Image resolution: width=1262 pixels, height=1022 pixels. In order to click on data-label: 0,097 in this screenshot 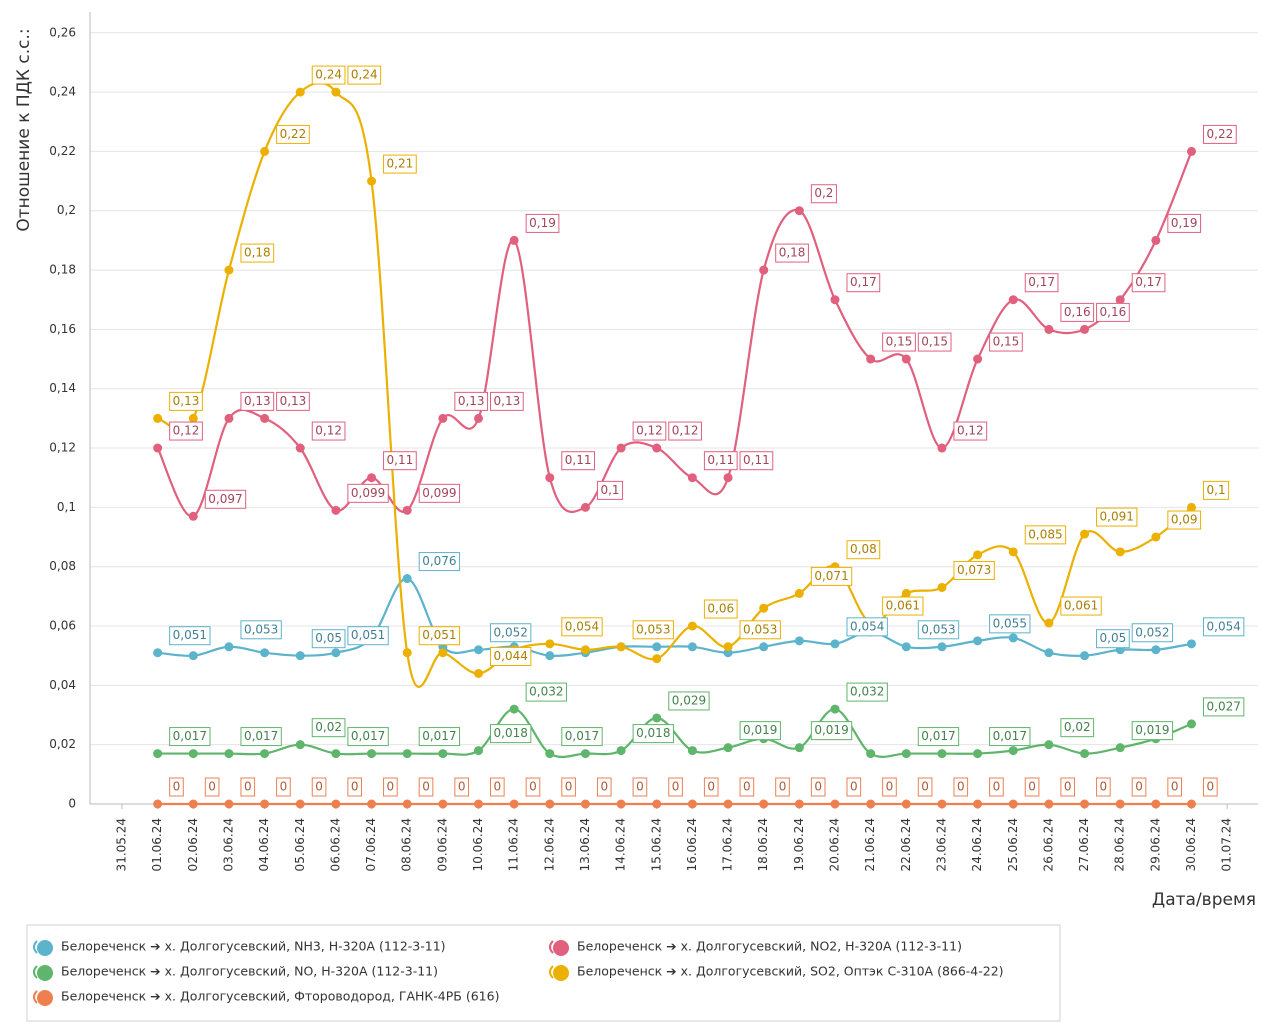, I will do `click(225, 499)`.